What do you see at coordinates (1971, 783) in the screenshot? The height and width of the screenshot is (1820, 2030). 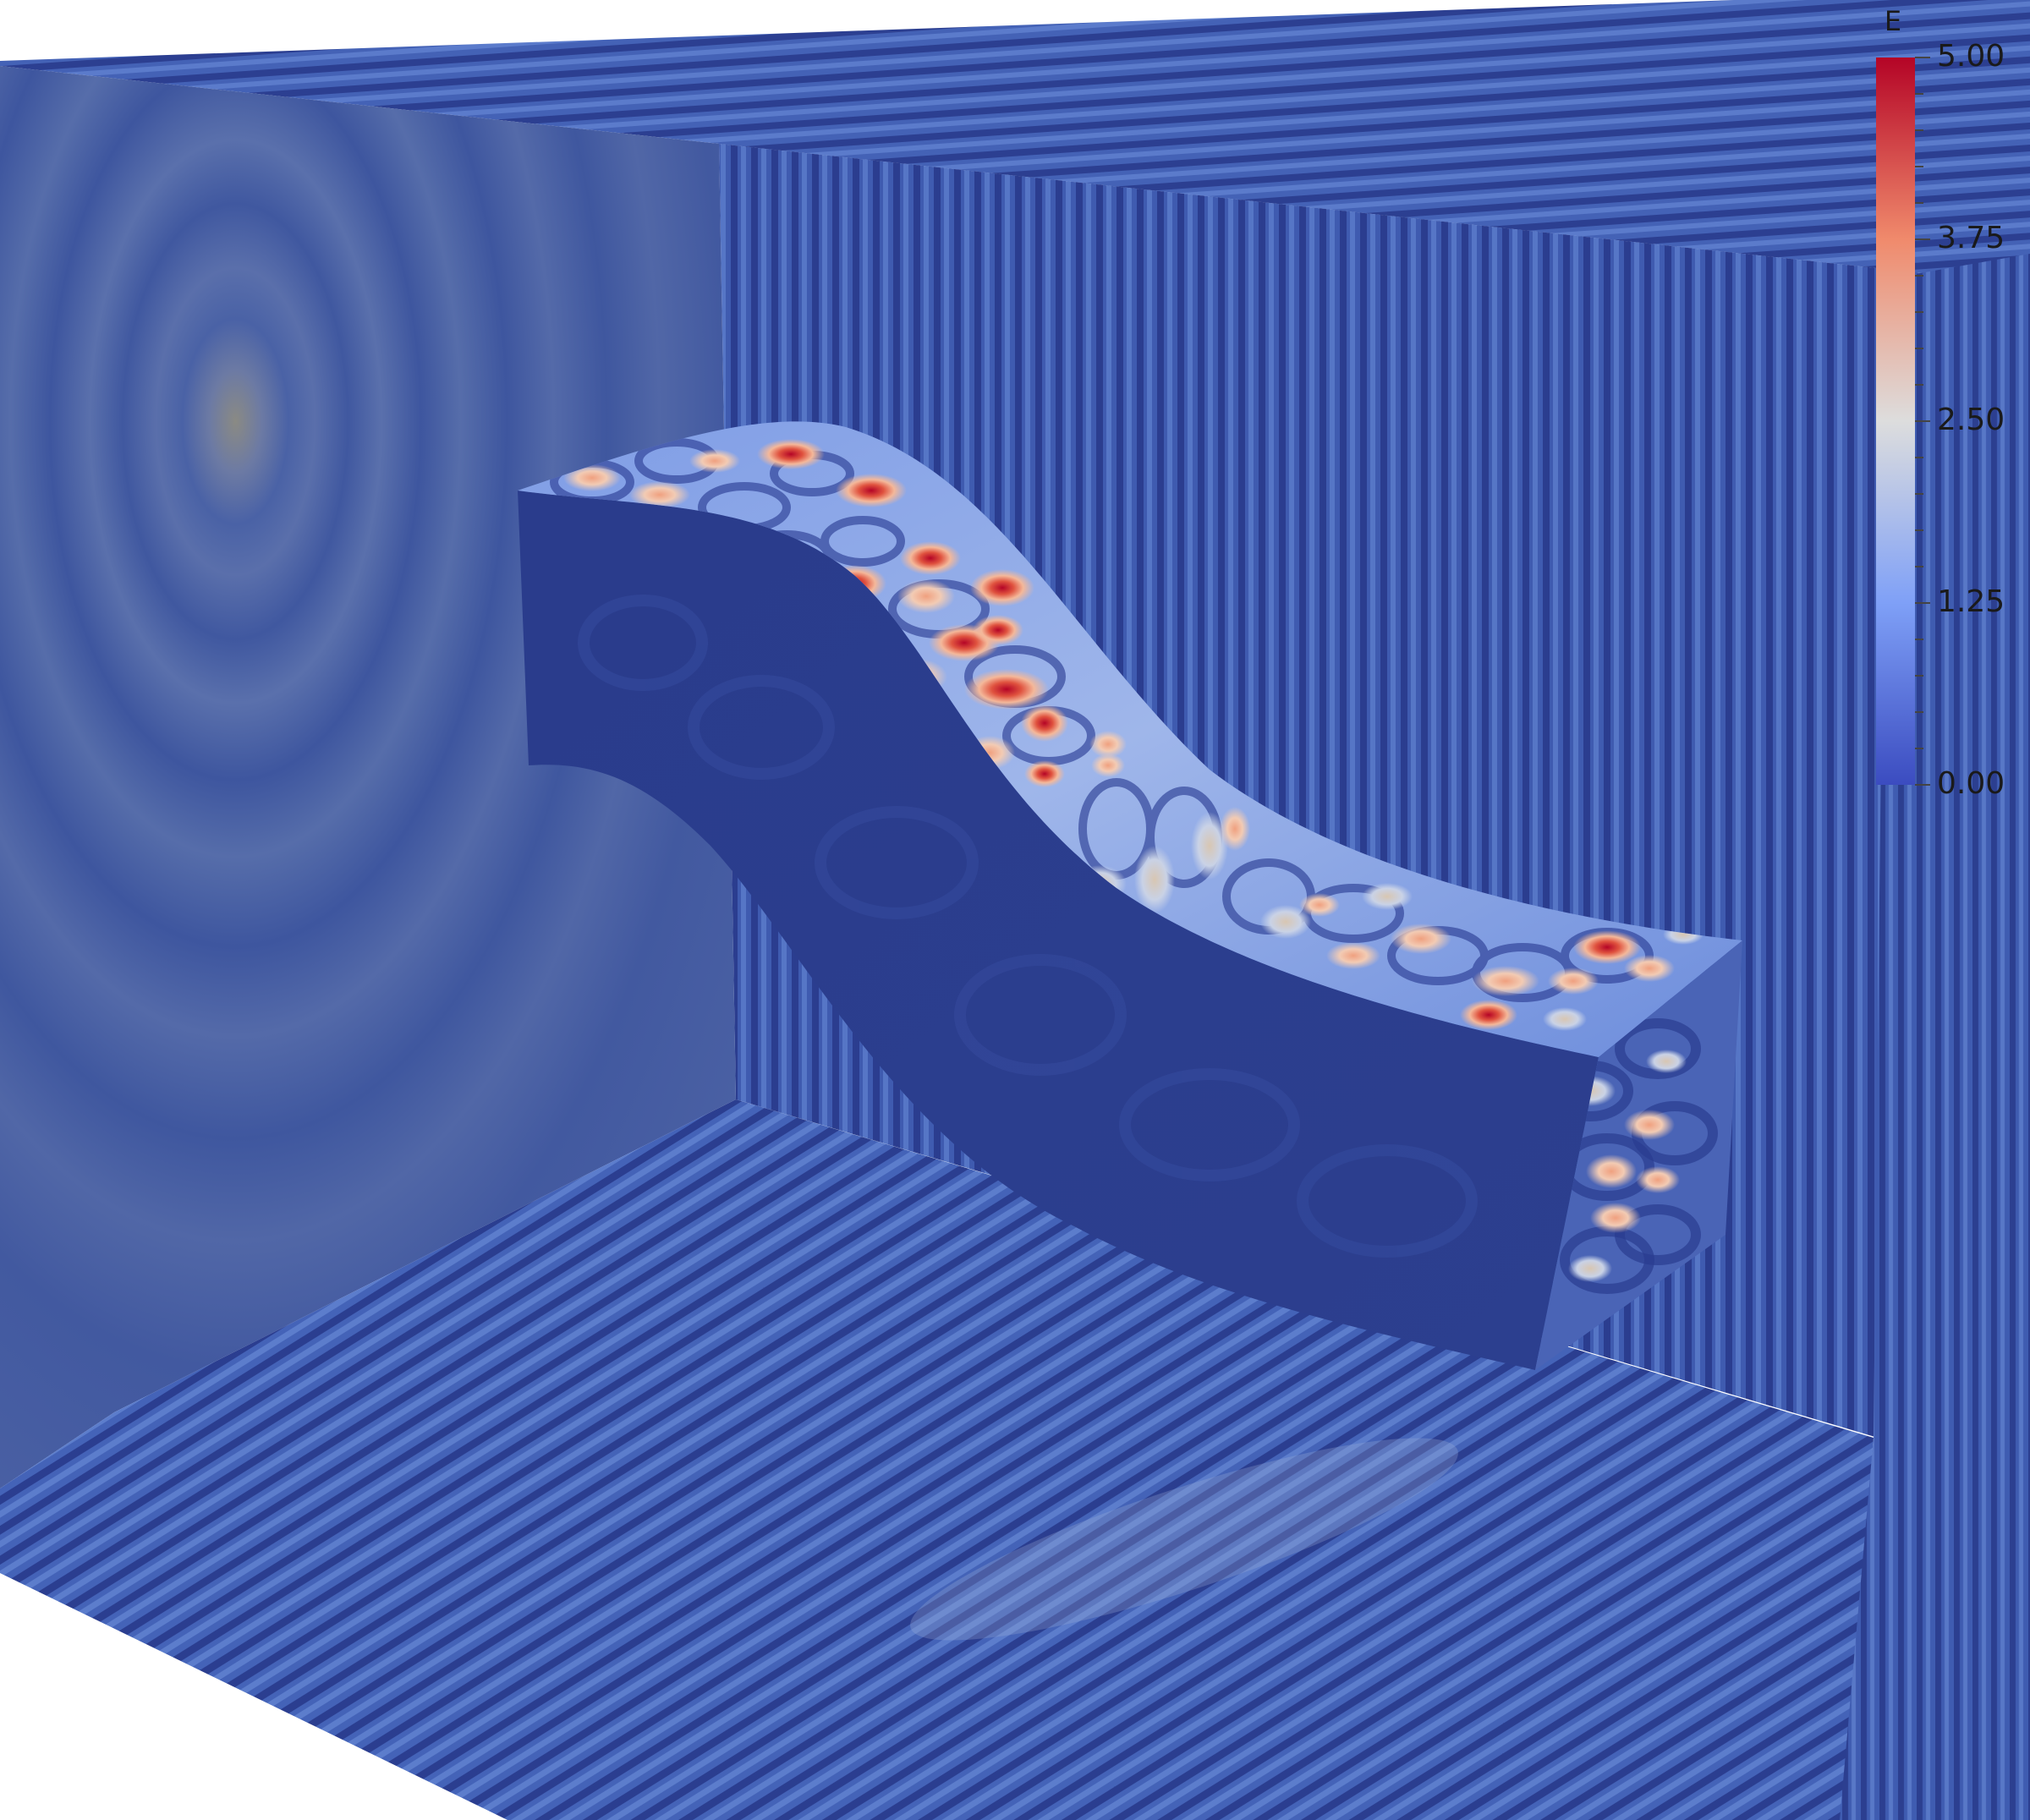 I see `colorbar-label-min: 0.00` at bounding box center [1971, 783].